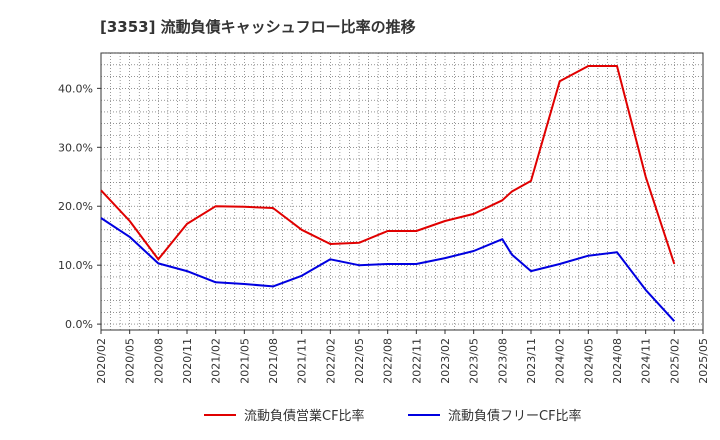 This screenshot has height=440, width=720. I want to click on x-tick-label: 2022/08, so click(388, 361).